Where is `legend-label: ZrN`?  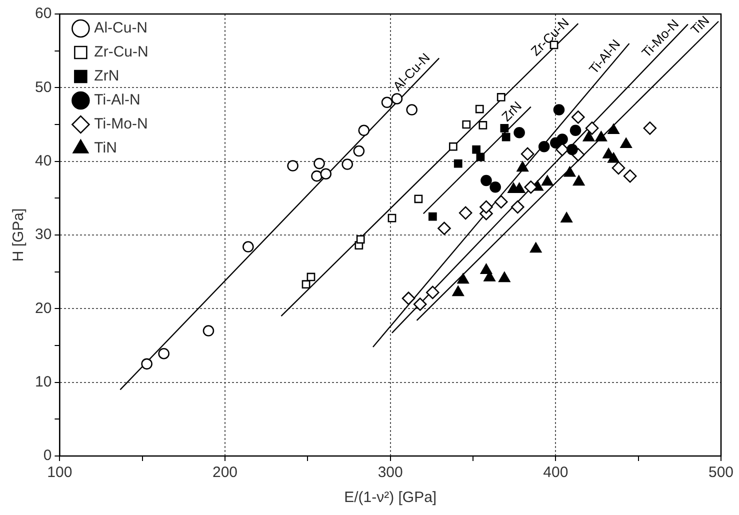
legend-label: ZrN is located at coordinates (107, 76).